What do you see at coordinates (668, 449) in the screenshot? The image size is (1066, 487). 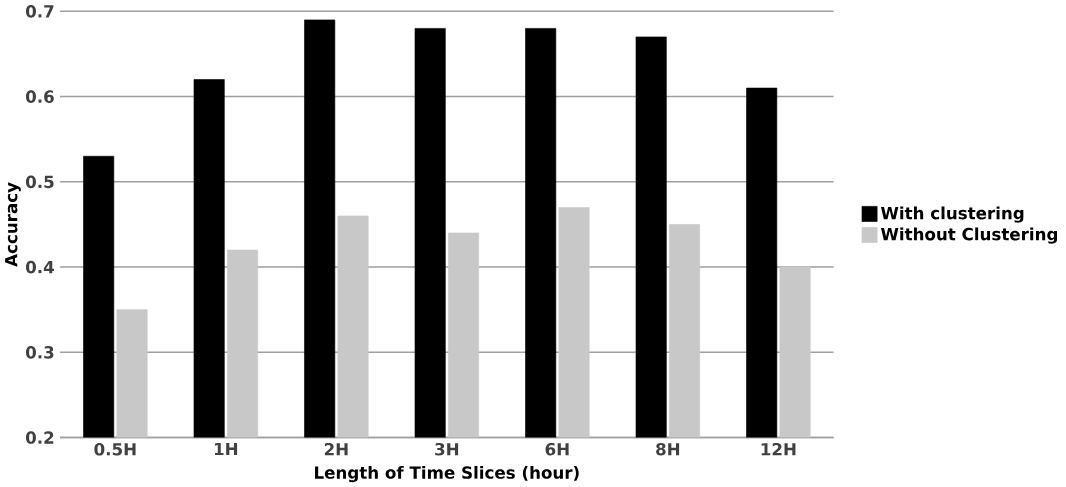 I see `x-tick-label: 8H` at bounding box center [668, 449].